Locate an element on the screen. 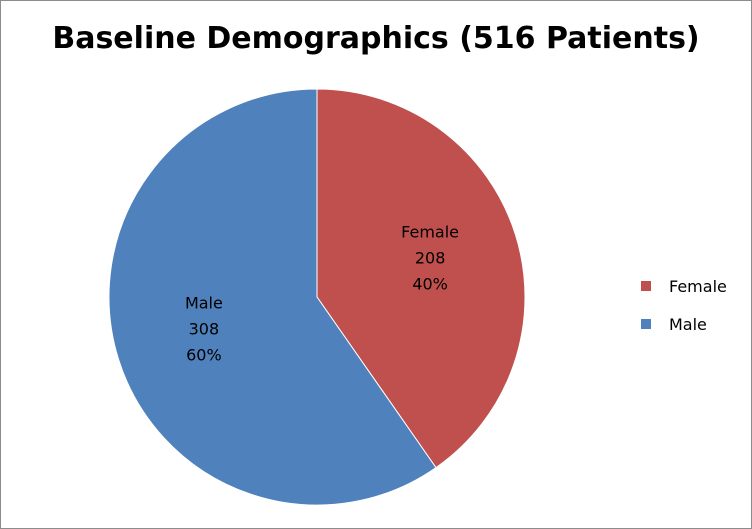  pie-label-value-female: 208 is located at coordinates (430, 257).